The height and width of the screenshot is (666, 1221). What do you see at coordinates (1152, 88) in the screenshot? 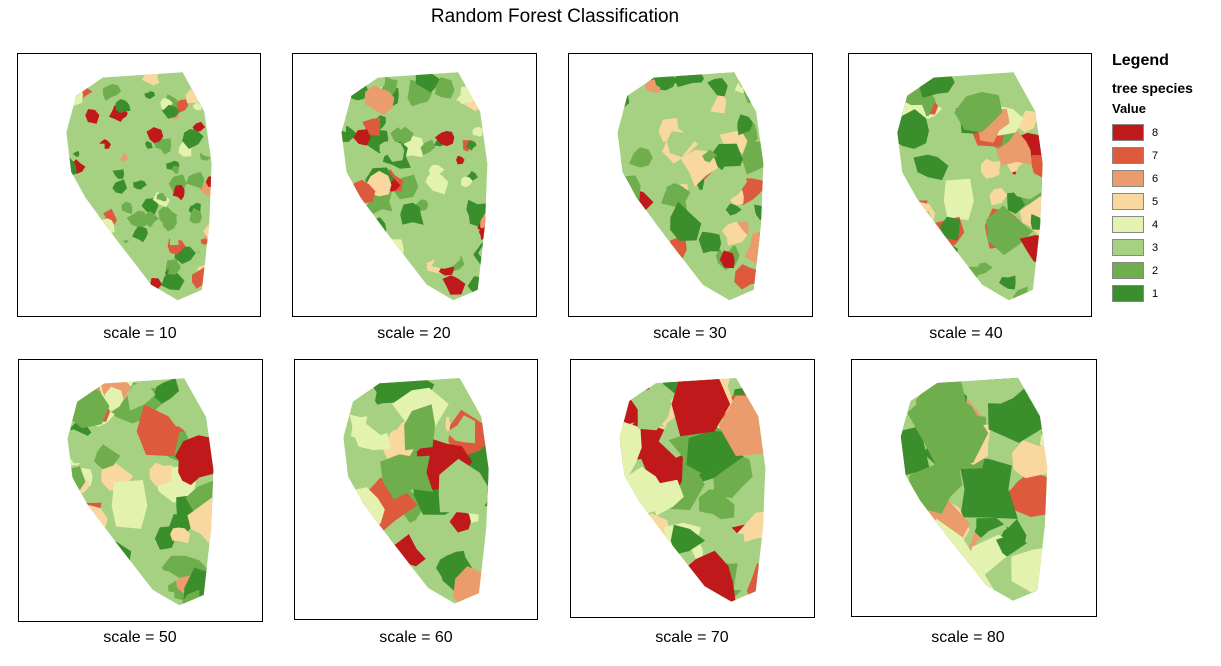
I see `legend-layer-name: tree species` at bounding box center [1152, 88].